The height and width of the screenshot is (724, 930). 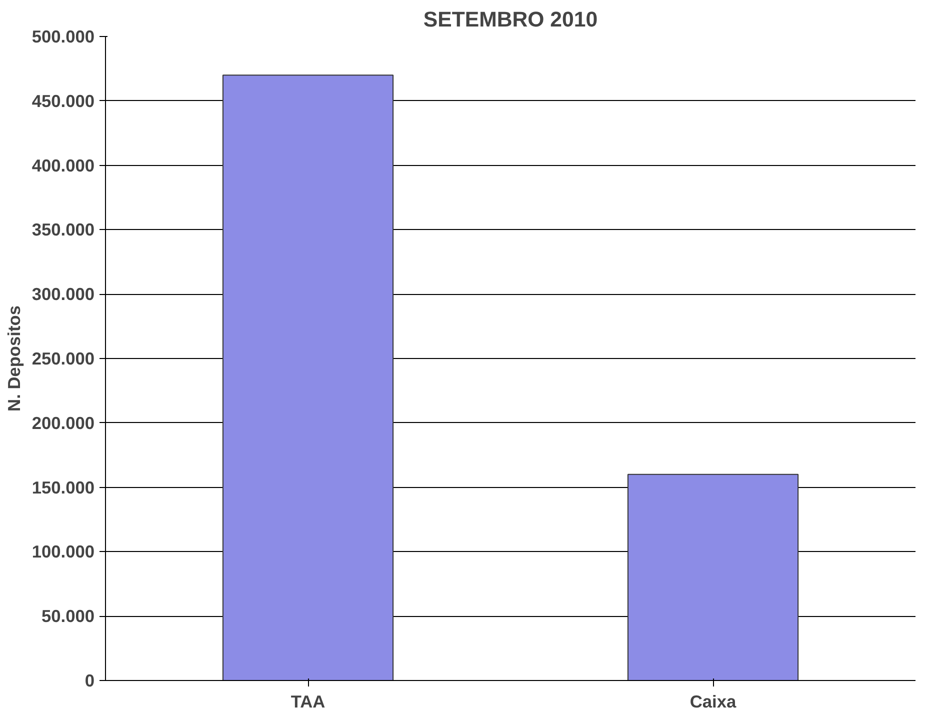 What do you see at coordinates (63, 422) in the screenshot?
I see `y-tick-label: 200.000` at bounding box center [63, 422].